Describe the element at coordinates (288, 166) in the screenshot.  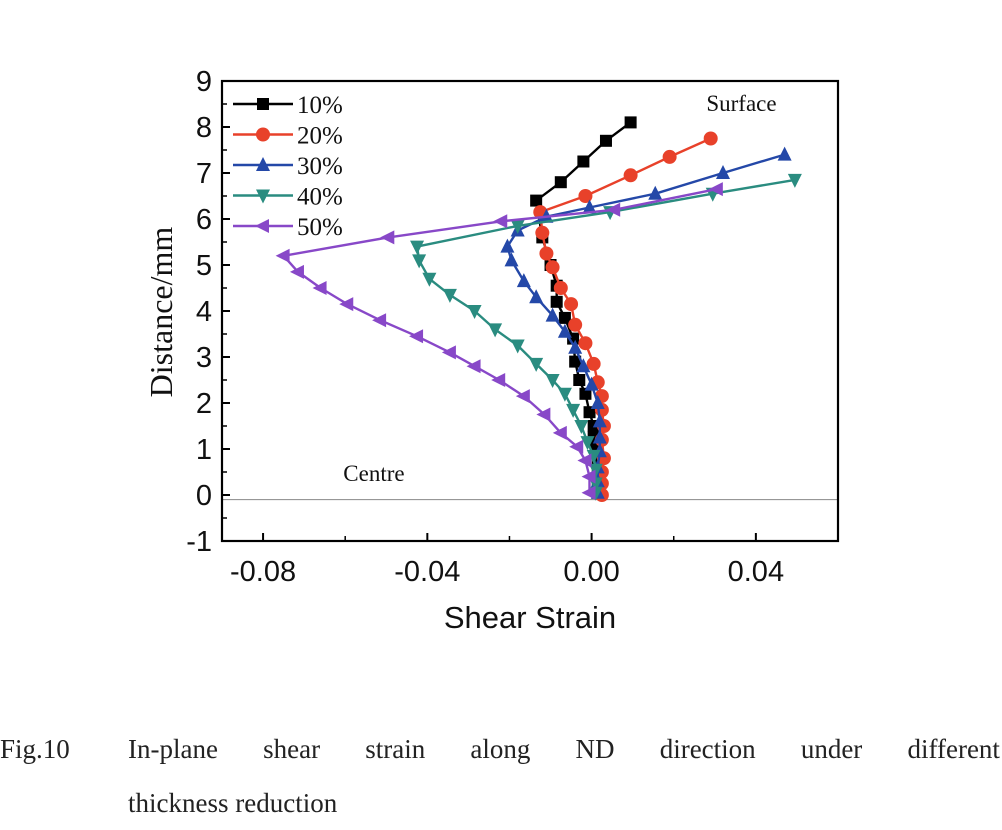
I see `legend-entry: 30%` at that location.